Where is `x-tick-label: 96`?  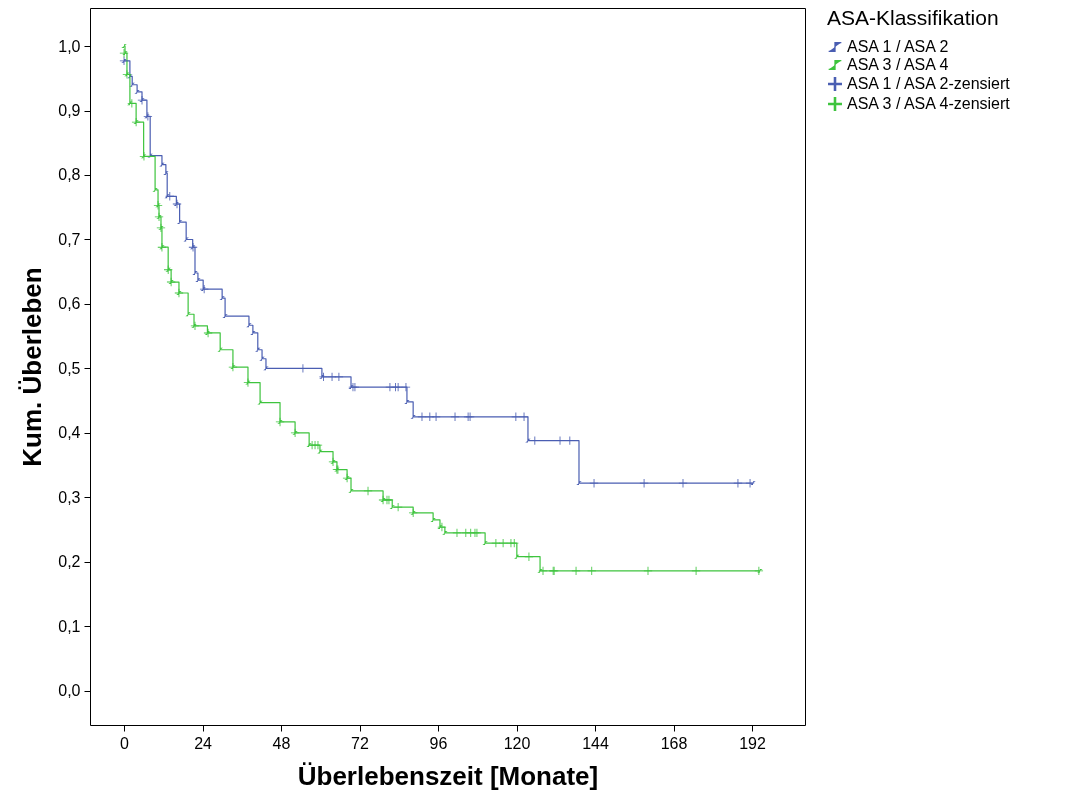
x-tick-label: 96 is located at coordinates (438, 743).